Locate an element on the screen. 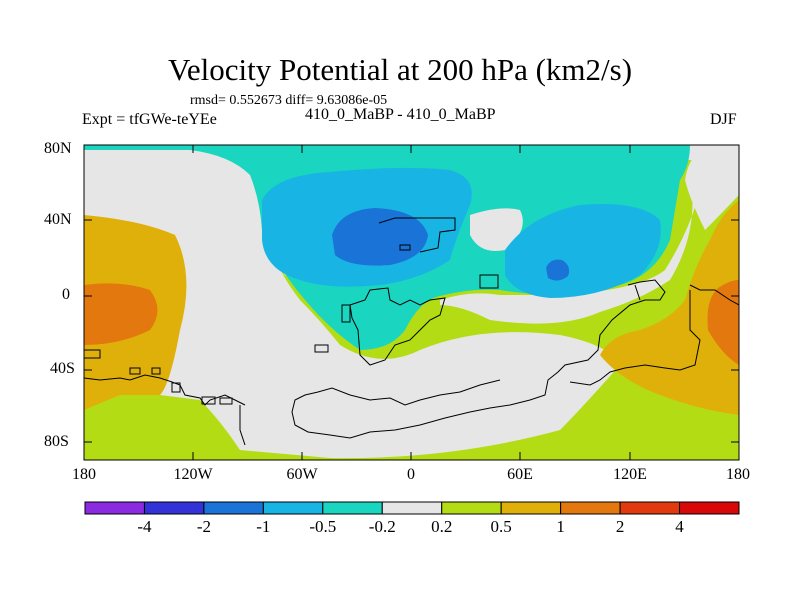 This screenshot has width=800, height=600. lon-tick-label: 120W is located at coordinates (193, 474).